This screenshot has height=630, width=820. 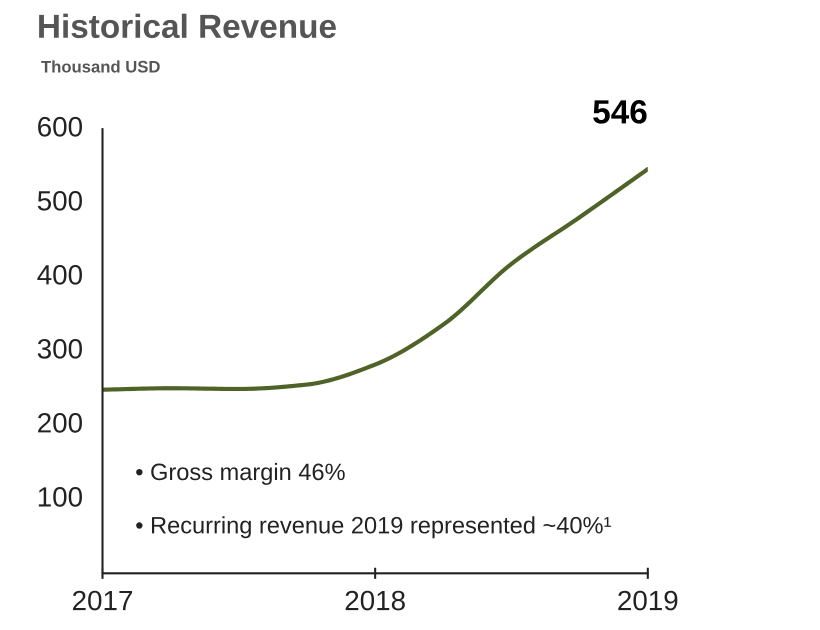 What do you see at coordinates (60, 349) in the screenshot?
I see `y-tick-label: 300` at bounding box center [60, 349].